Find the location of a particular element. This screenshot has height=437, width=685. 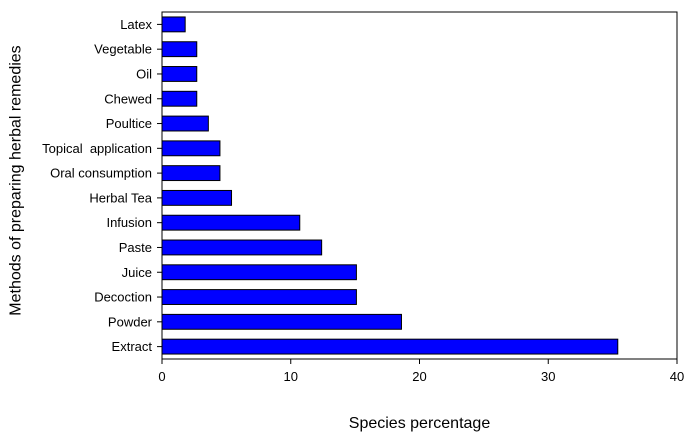

x-axis-title: Species percentage is located at coordinates (420, 423).